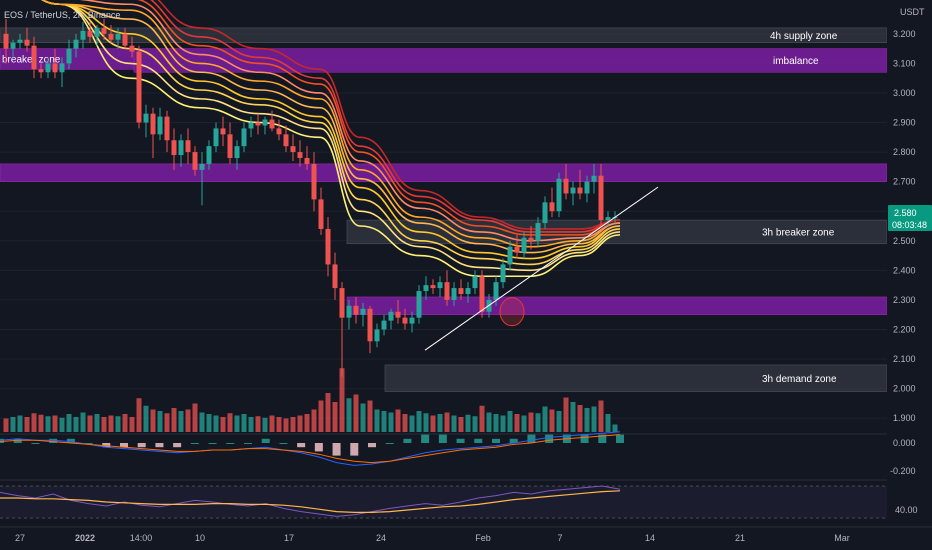 The image size is (932, 550). What do you see at coordinates (798, 232) in the screenshot?
I see `zone-label: 3h breaker zone` at bounding box center [798, 232].